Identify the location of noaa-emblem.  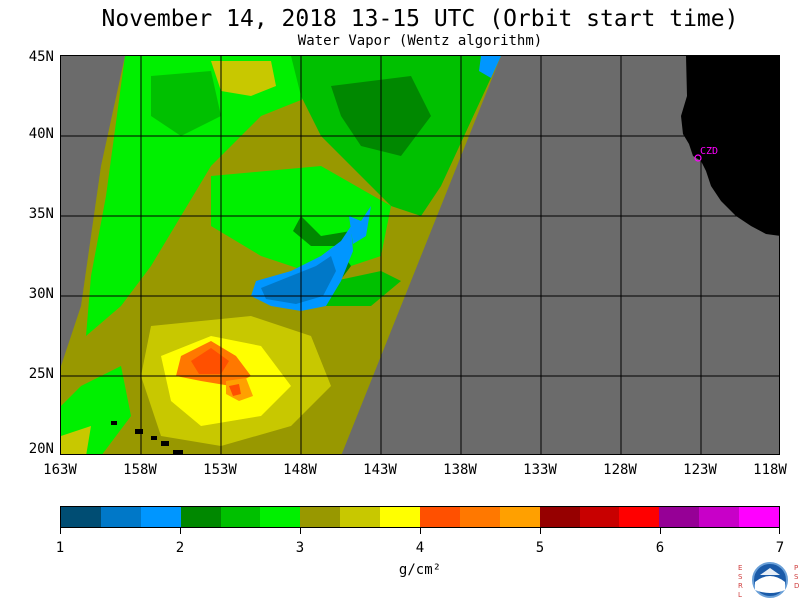
(770, 580).